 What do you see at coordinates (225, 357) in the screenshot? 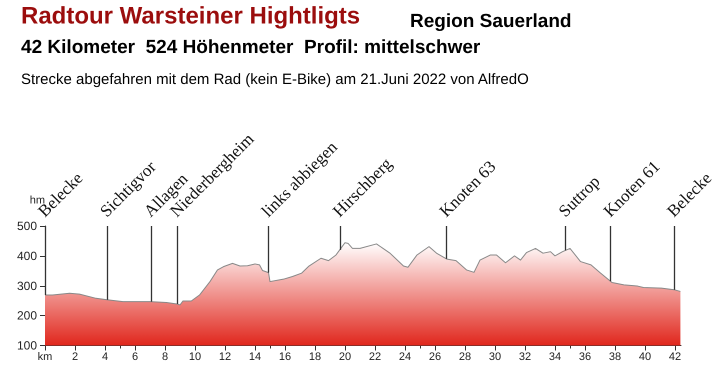
I see `x-tick-label: 12` at bounding box center [225, 357].